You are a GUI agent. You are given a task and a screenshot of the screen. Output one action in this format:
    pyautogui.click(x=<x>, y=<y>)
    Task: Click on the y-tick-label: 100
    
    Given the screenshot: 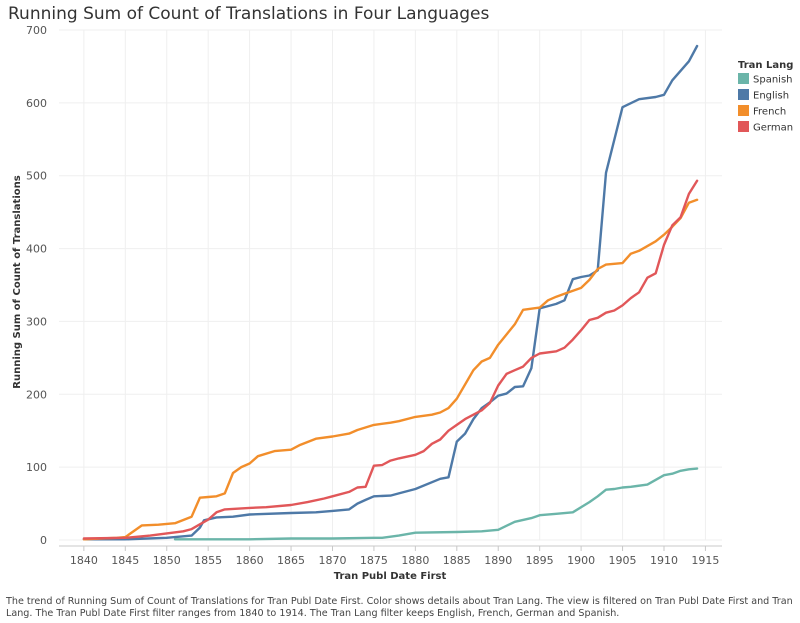 What is the action you would take?
    pyautogui.click(x=36, y=467)
    